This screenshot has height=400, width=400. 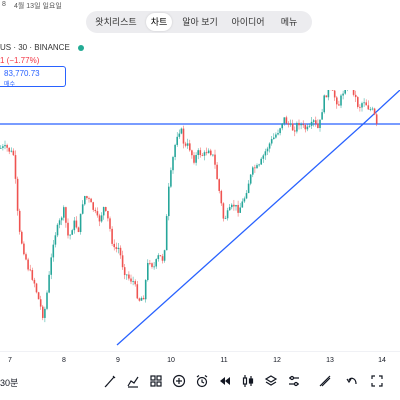 I want to click on candle-style-icon, so click(x=248, y=381).